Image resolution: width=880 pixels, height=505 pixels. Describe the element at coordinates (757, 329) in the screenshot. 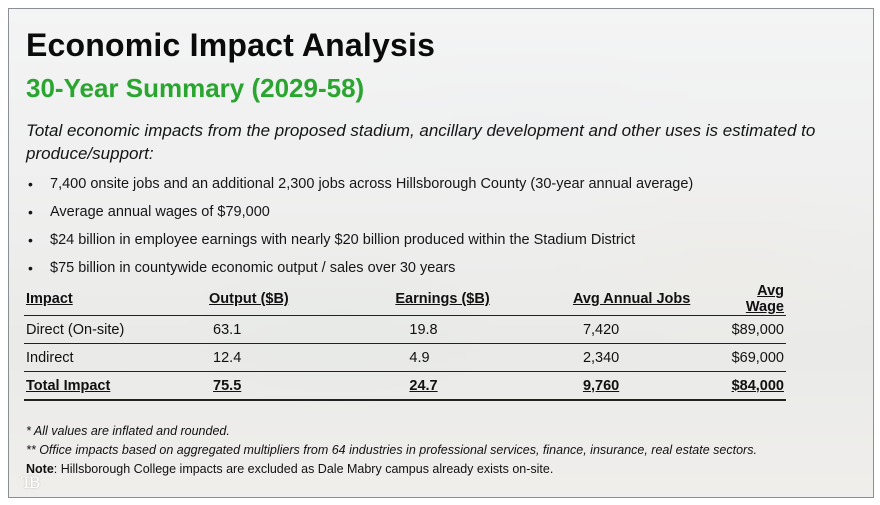

I see `cell-wage: $89,000` at that location.